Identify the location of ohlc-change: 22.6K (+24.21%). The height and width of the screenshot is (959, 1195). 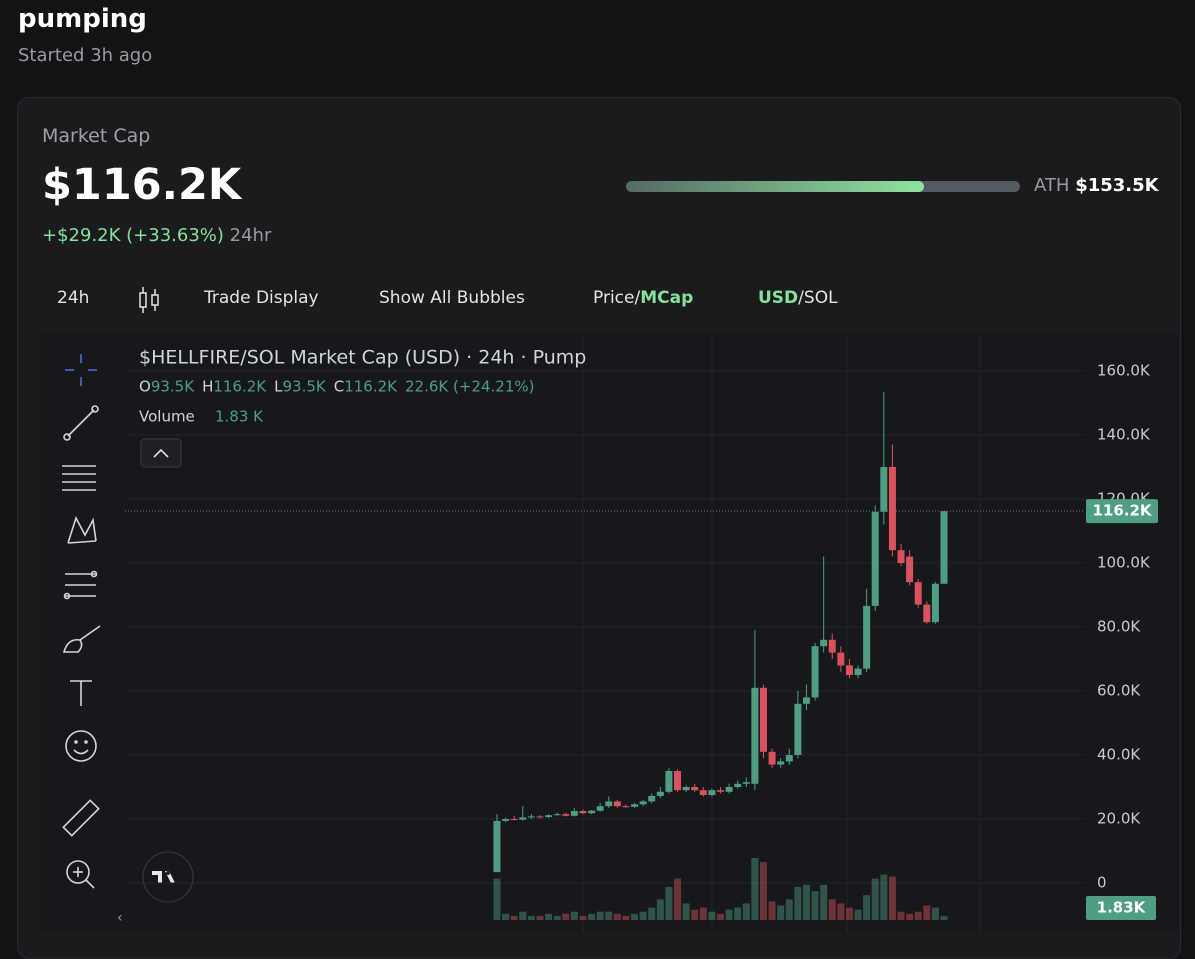
(469, 387).